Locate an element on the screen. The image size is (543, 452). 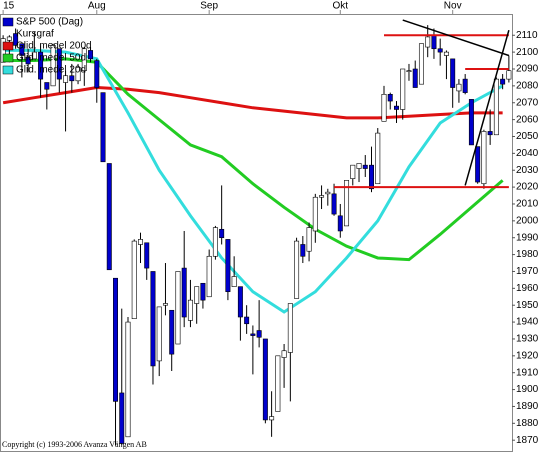
y-tick-label: 1880 is located at coordinates (527, 423).